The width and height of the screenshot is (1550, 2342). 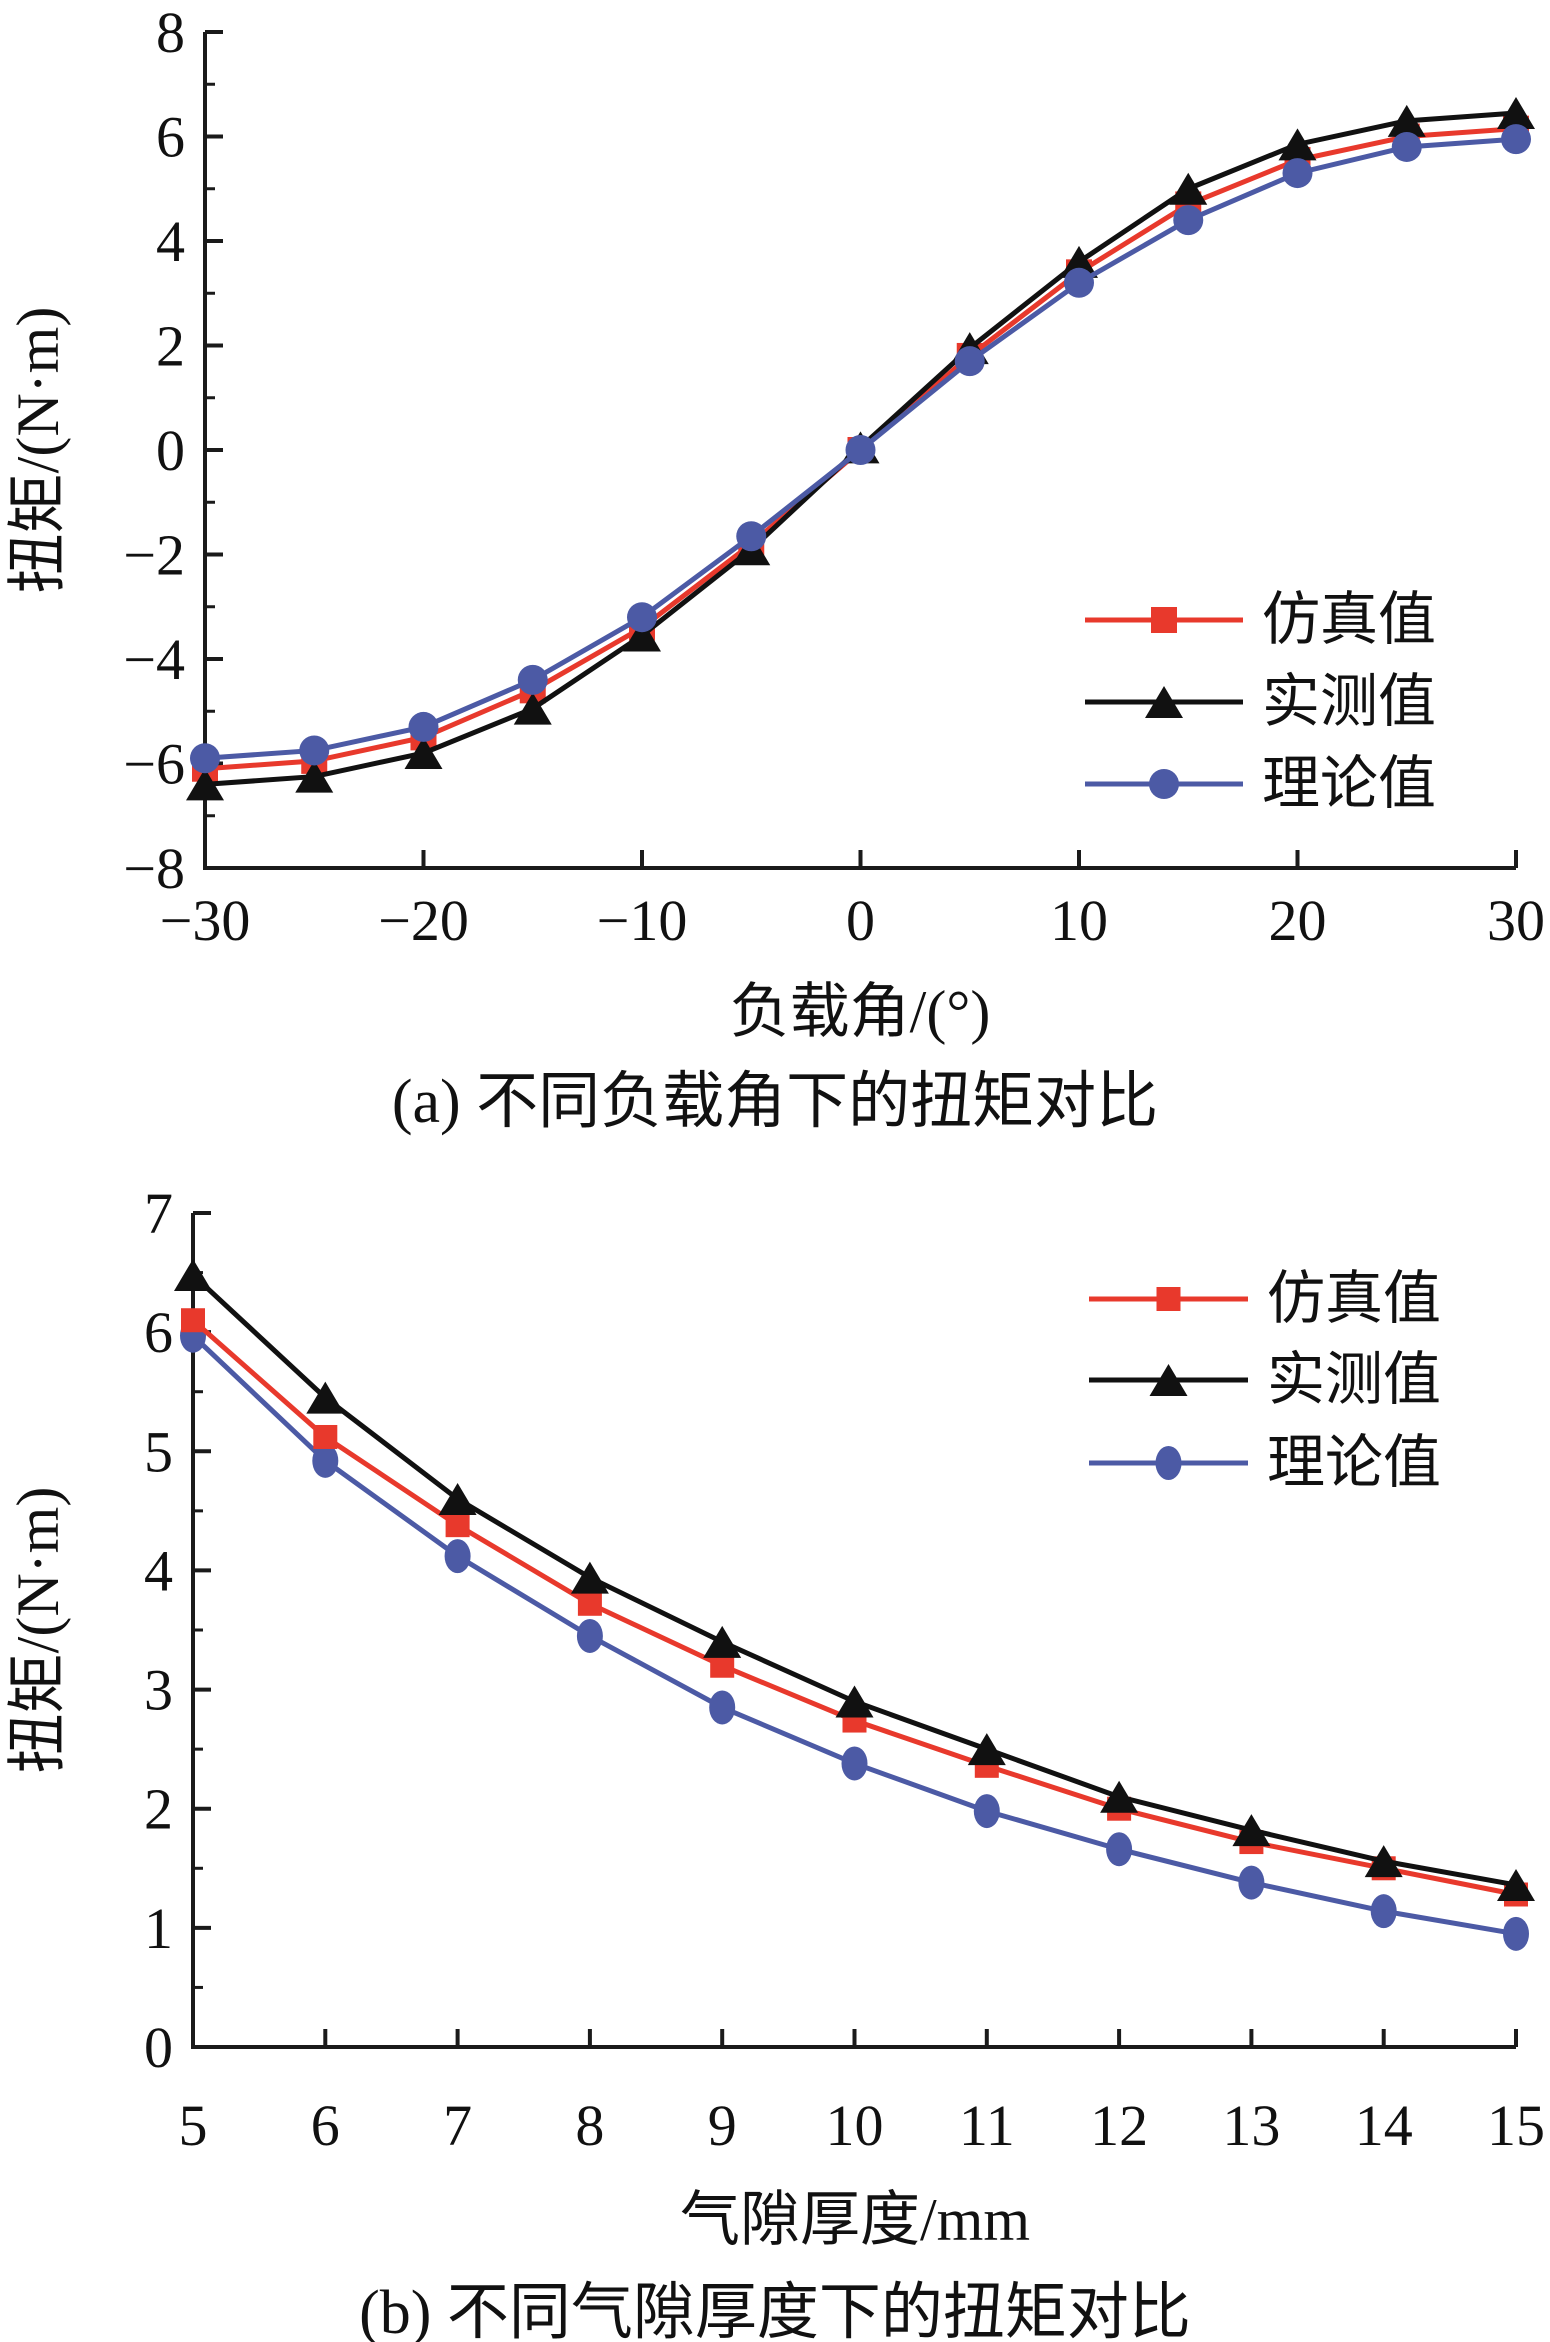 What do you see at coordinates (1349, 783) in the screenshot?
I see `chart-a-legend-label-theoretical: 理论值` at bounding box center [1349, 783].